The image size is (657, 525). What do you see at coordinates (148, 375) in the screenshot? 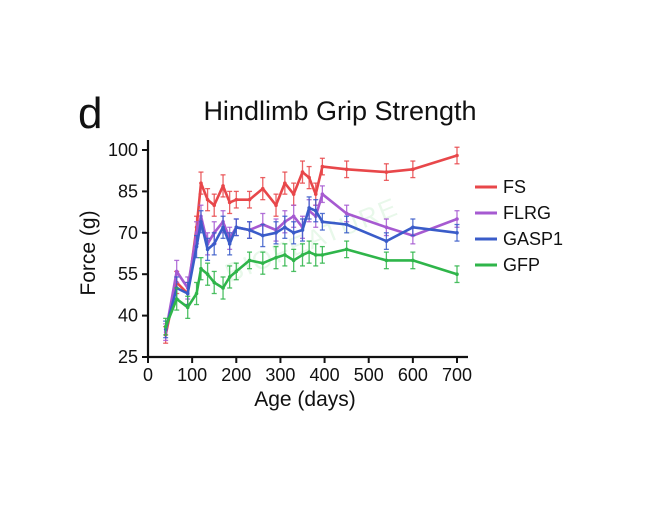
I see `x-tick-label: 0` at bounding box center [148, 375].